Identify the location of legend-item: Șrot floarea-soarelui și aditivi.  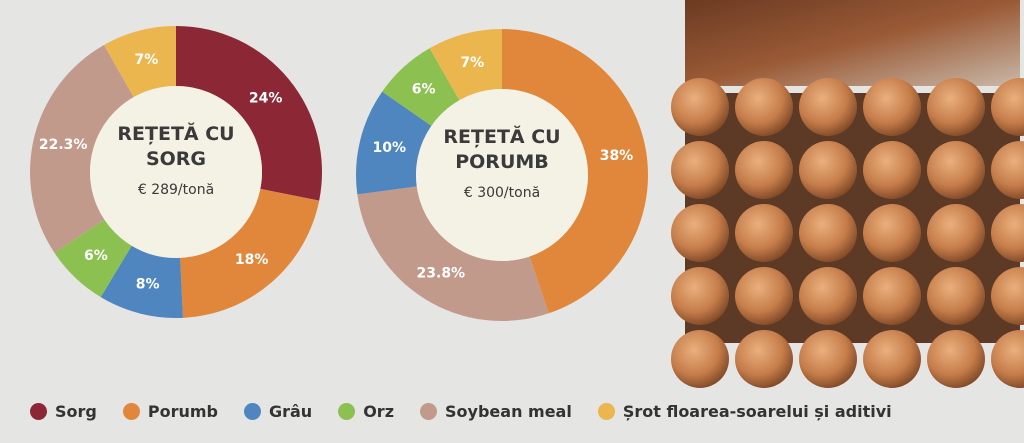
(744, 411).